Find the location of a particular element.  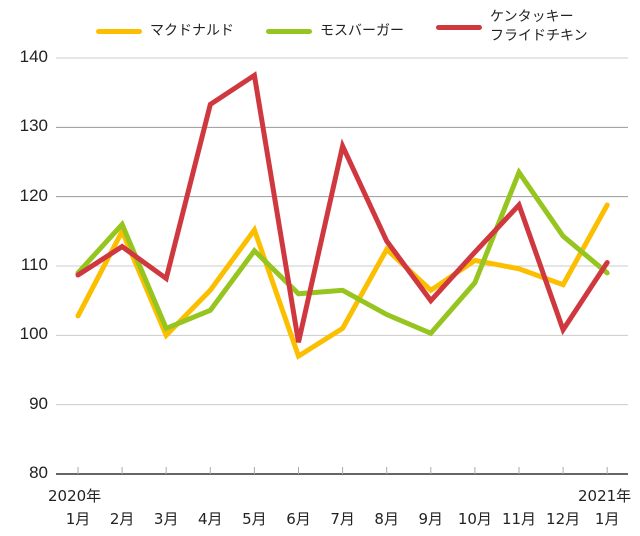

x-tick-label: 2月 is located at coordinates (122, 519).